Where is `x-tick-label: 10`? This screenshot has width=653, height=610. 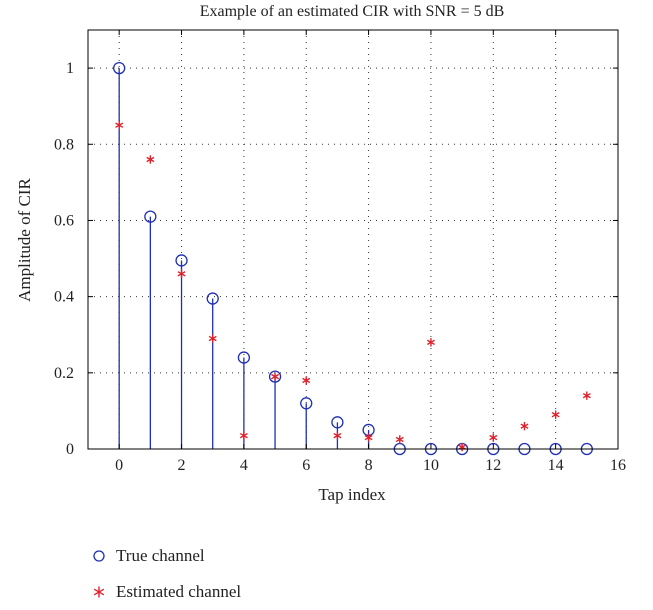 x-tick-label: 10 is located at coordinates (431, 465).